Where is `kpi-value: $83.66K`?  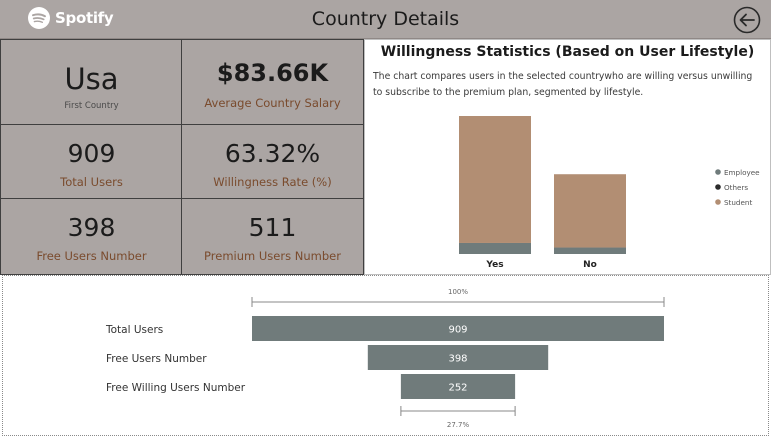 kpi-value: $83.66K is located at coordinates (272, 73).